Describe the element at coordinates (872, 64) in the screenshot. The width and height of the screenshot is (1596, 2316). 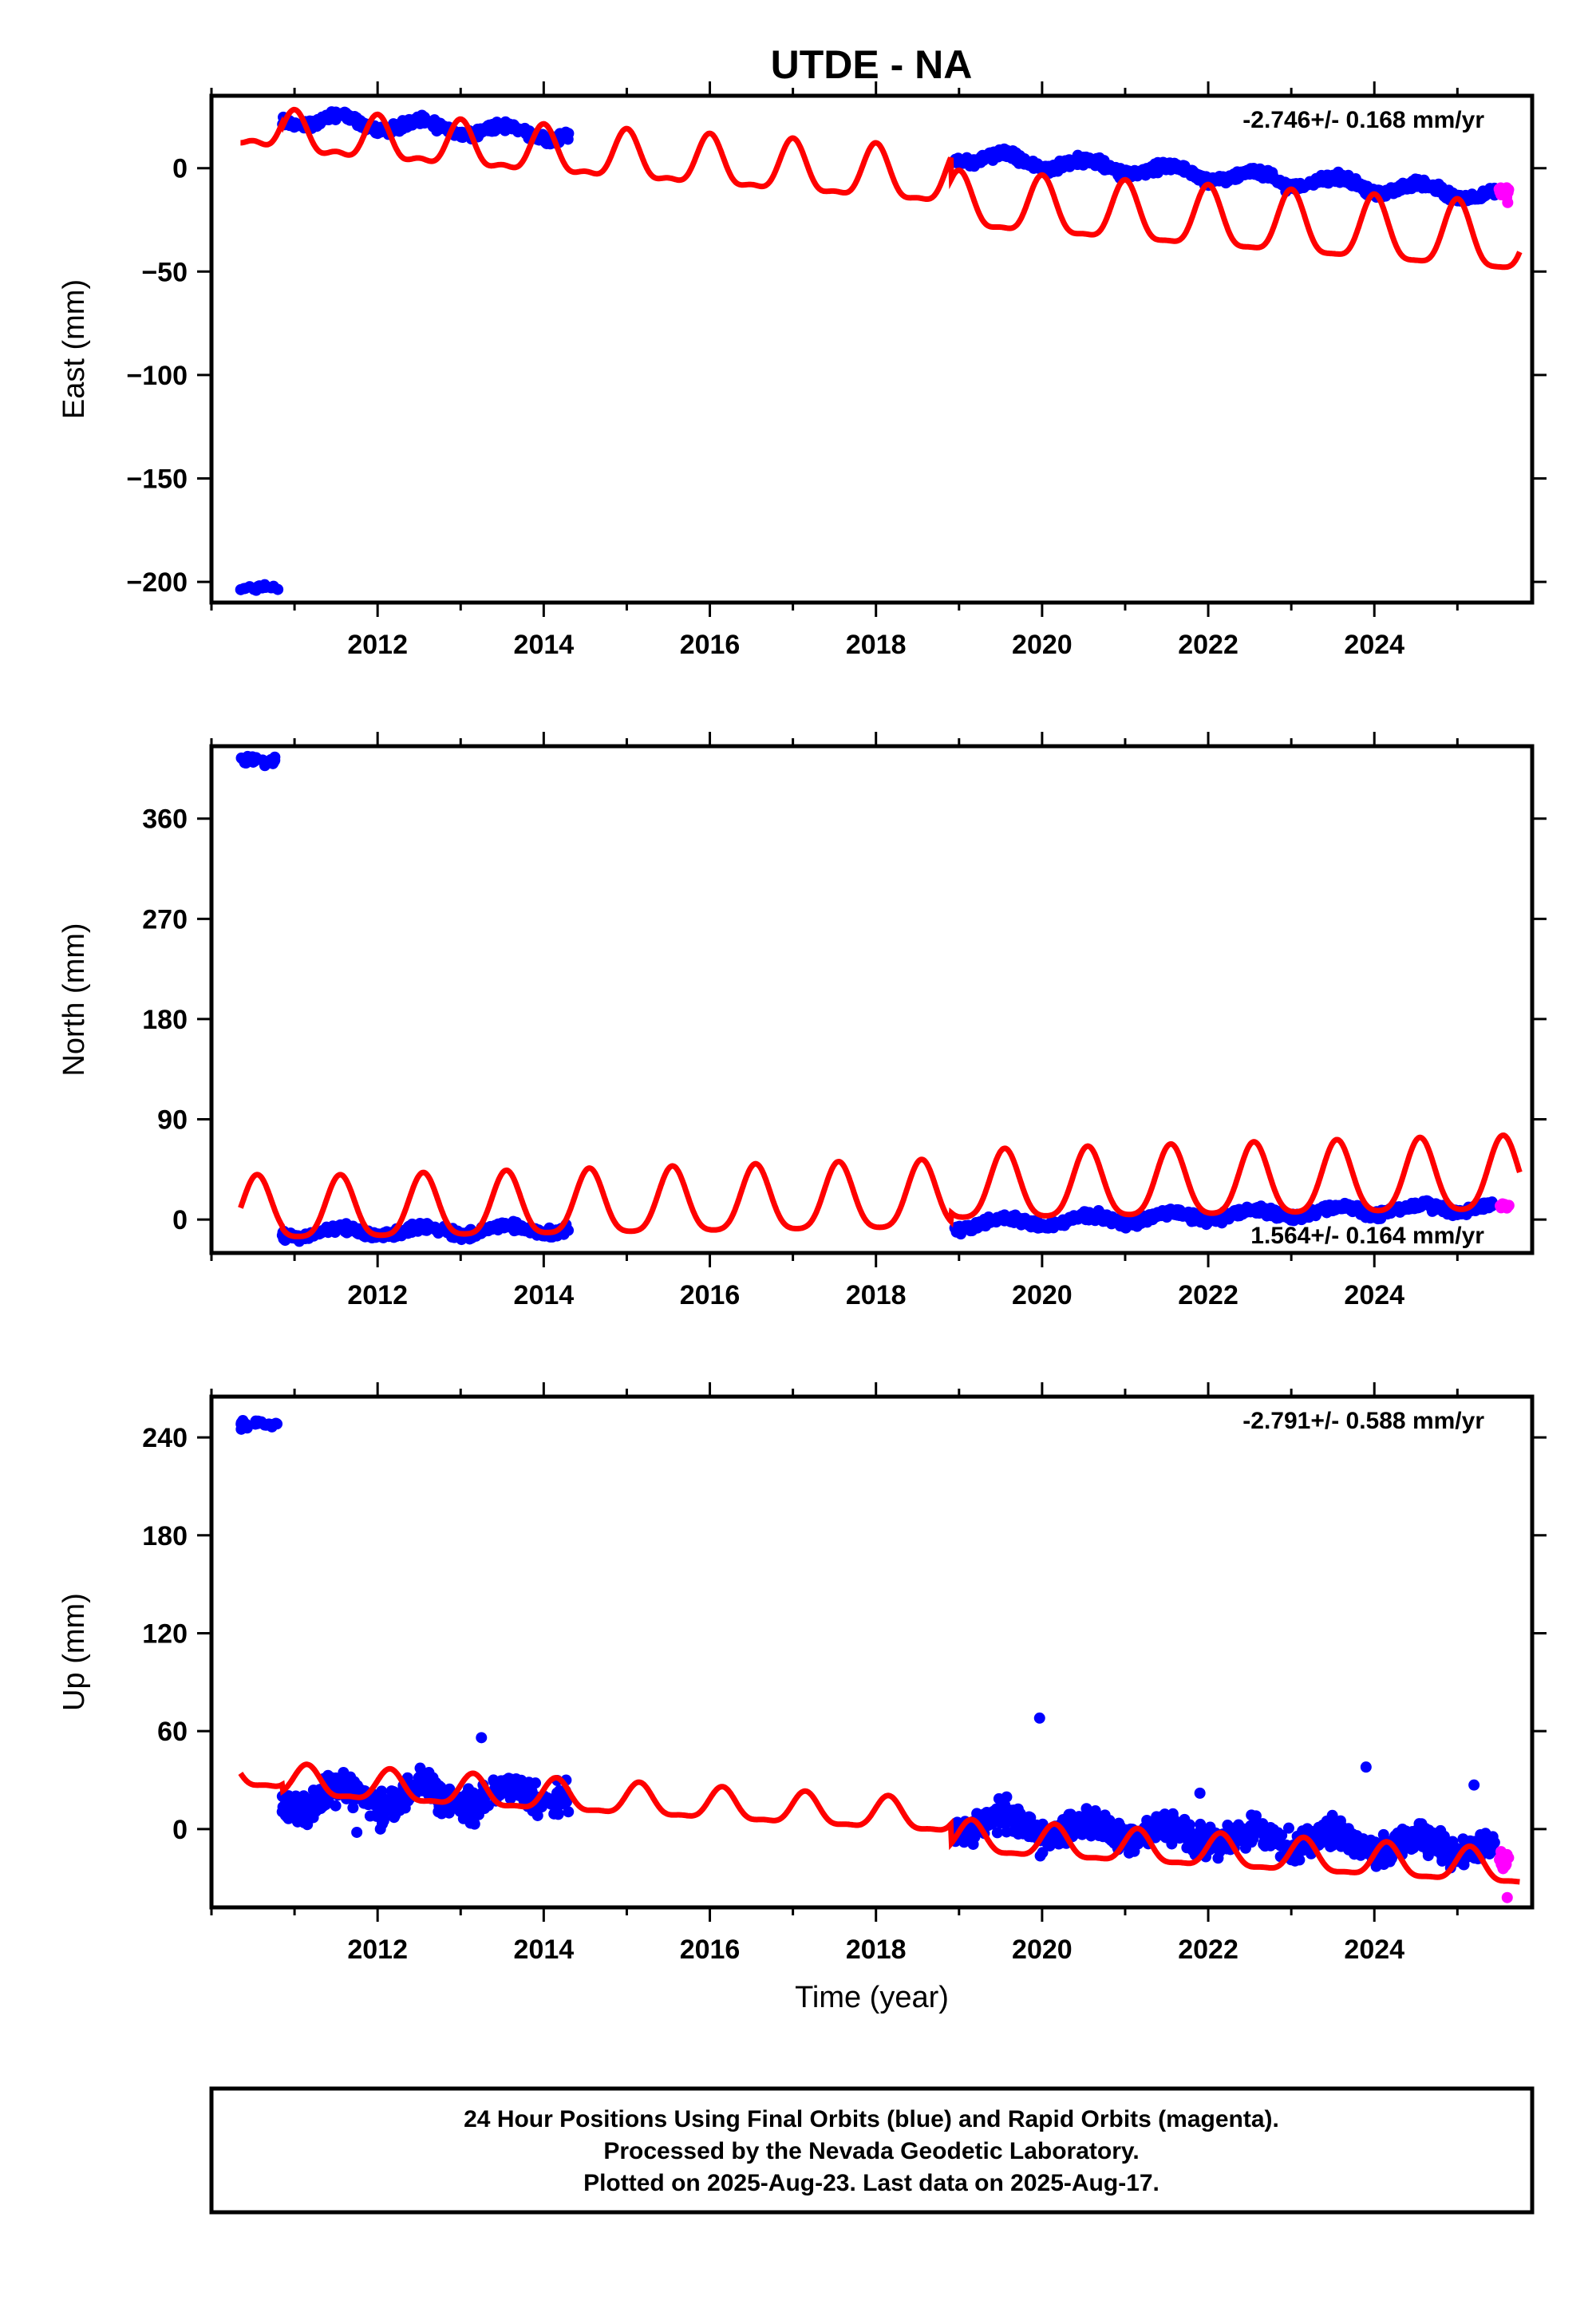
I see `chart-title: UTDE - NA` at that location.